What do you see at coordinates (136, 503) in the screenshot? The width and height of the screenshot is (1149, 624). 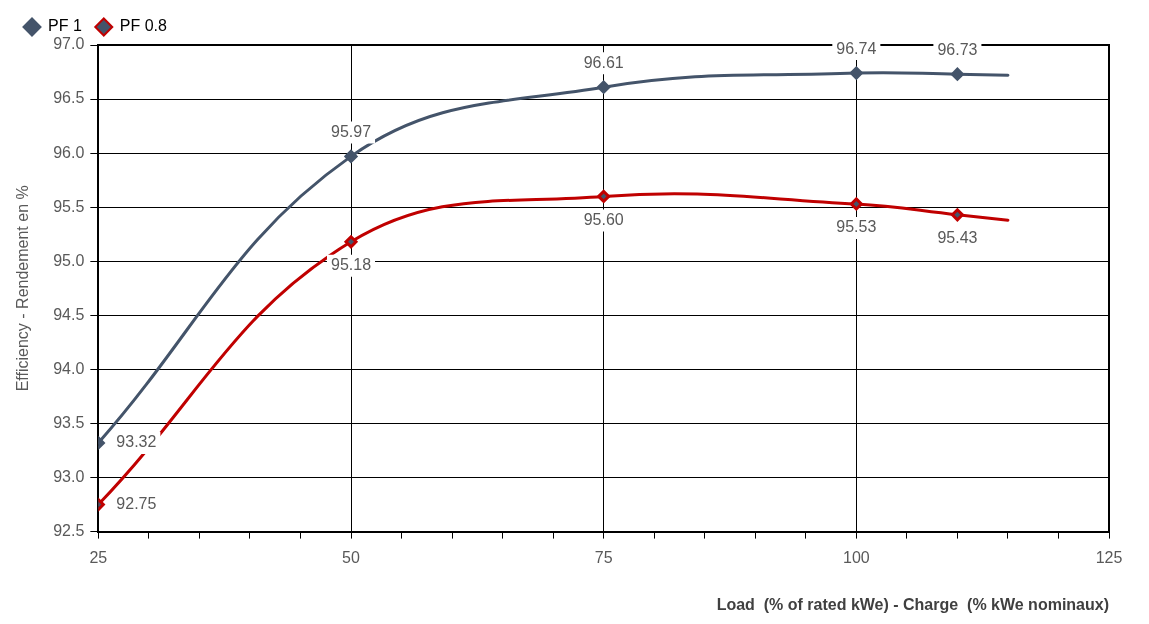 I see `data-label: 92.75` at bounding box center [136, 503].